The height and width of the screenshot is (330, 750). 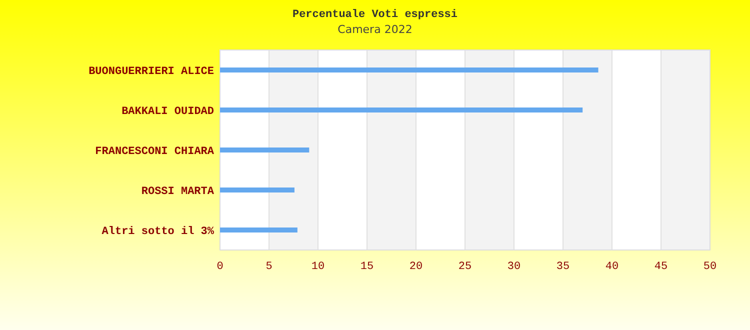 I want to click on x-tick-label: 35, so click(x=563, y=267).